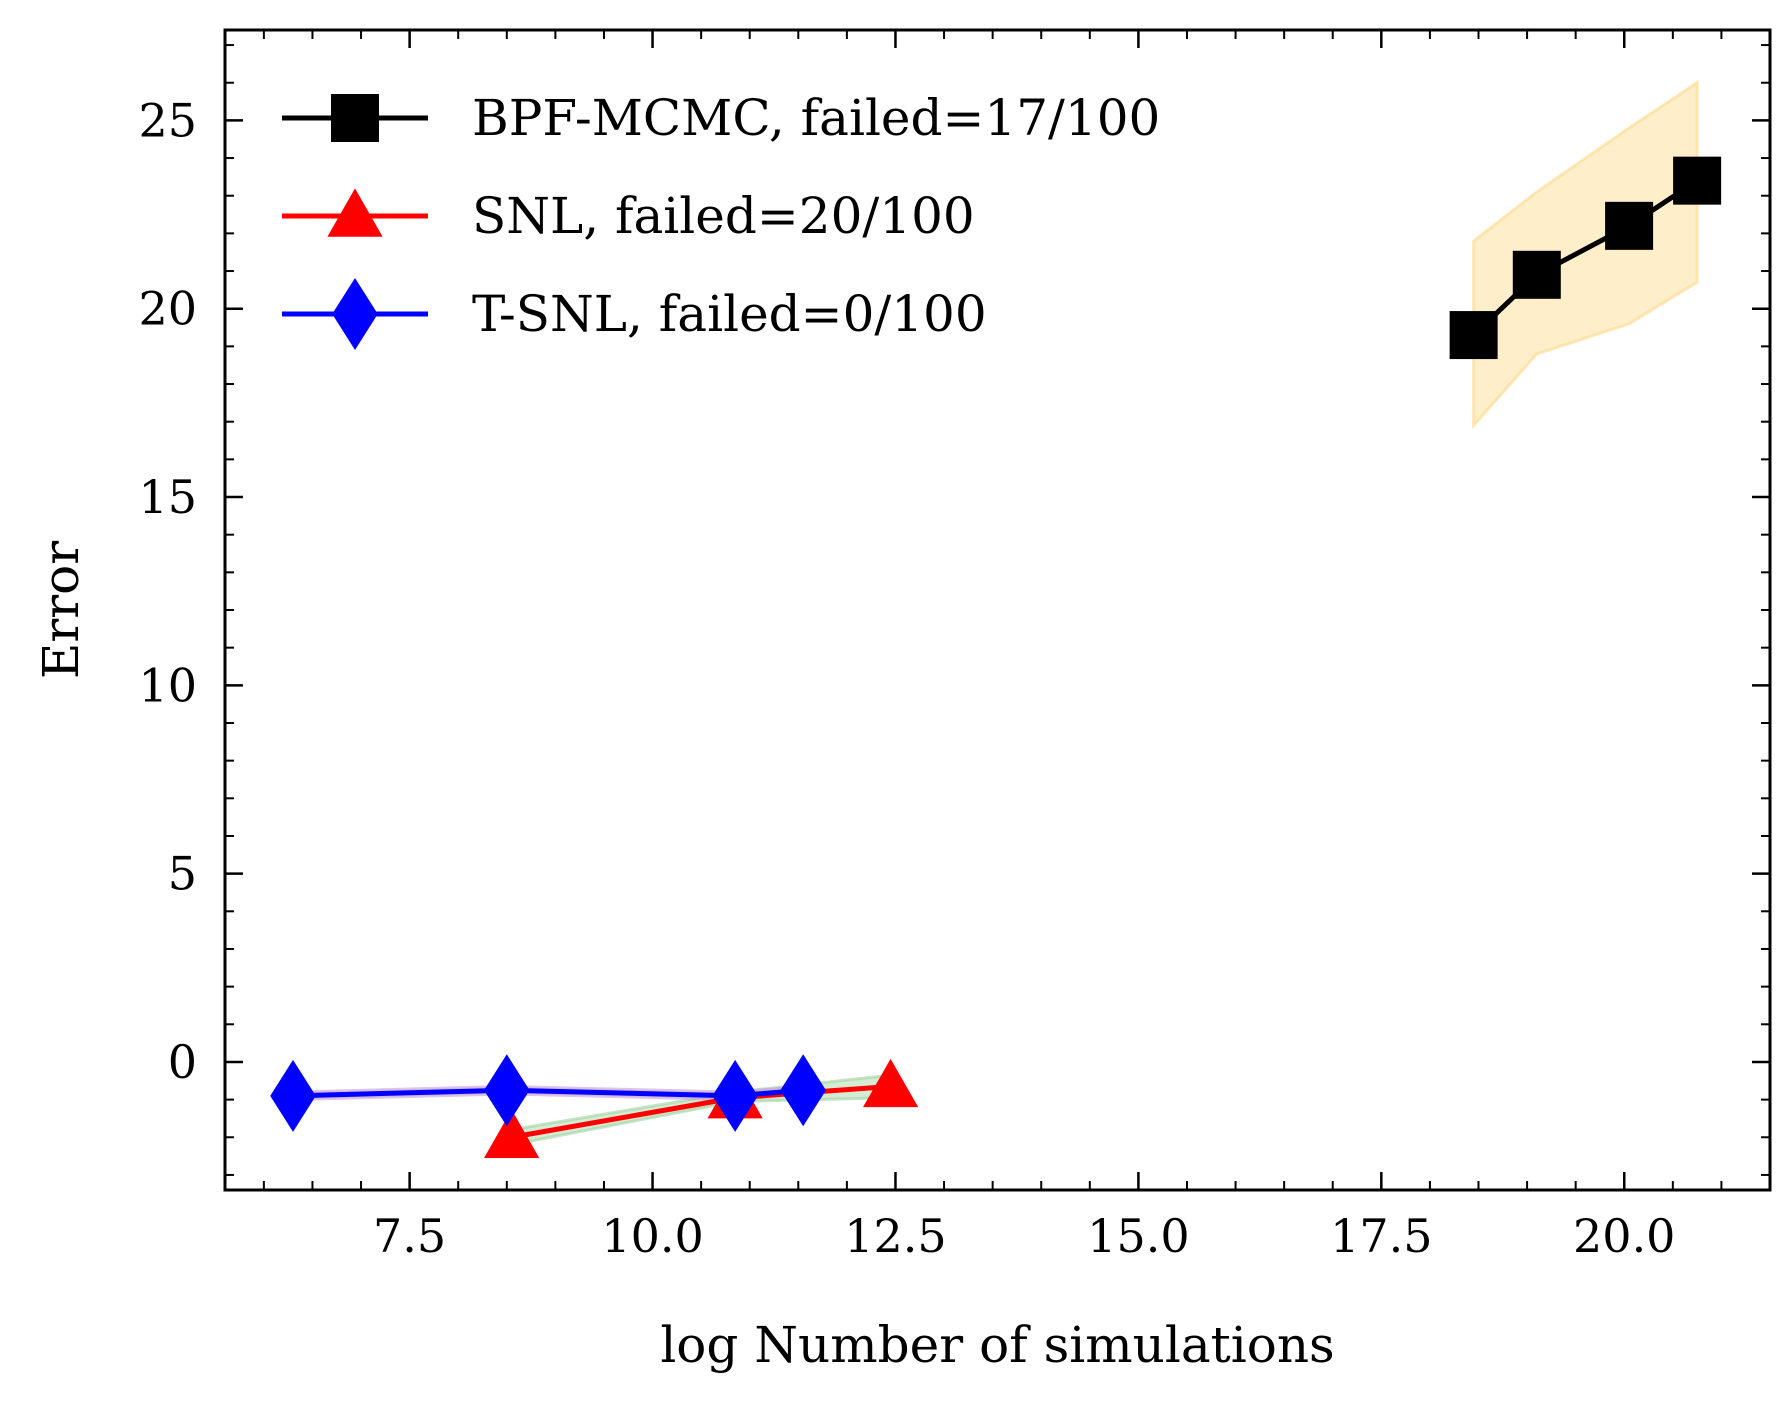 Image resolution: width=1789 pixels, height=1410 pixels. What do you see at coordinates (816, 118) in the screenshot?
I see `legend-label: BPF-MCMC, failed=17/100` at bounding box center [816, 118].